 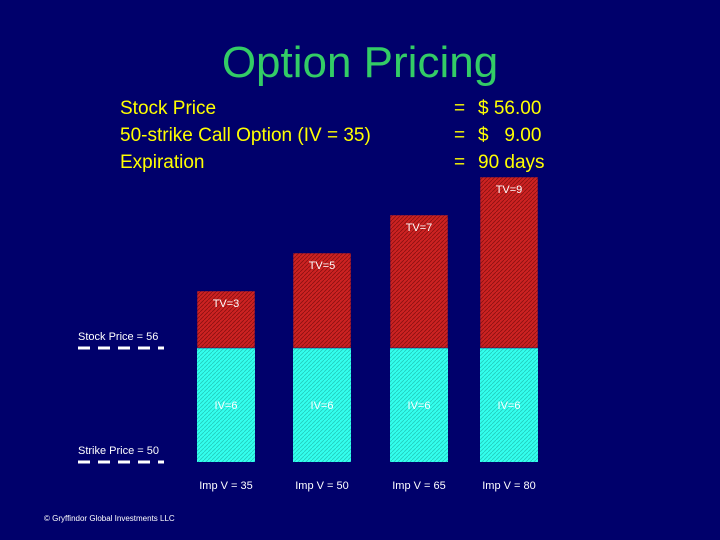 What do you see at coordinates (109, 518) in the screenshot?
I see `copyright-notice: © Gryffindor Global Investments LLC` at bounding box center [109, 518].